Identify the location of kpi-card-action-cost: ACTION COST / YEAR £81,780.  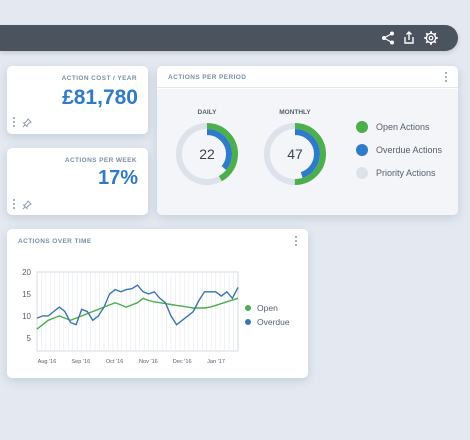
(77, 100).